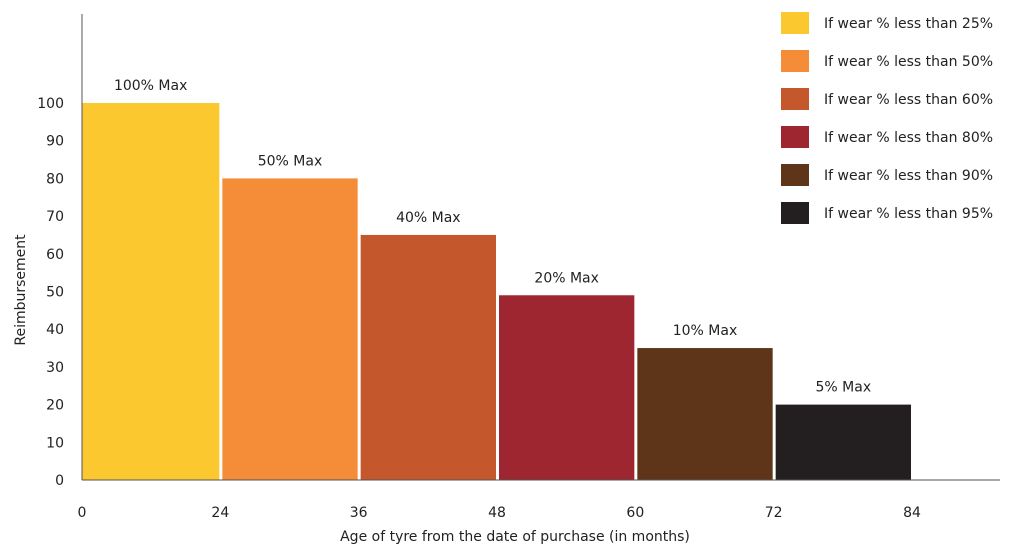  Describe the element at coordinates (55, 443) in the screenshot. I see `y-tick-label: 10` at that location.